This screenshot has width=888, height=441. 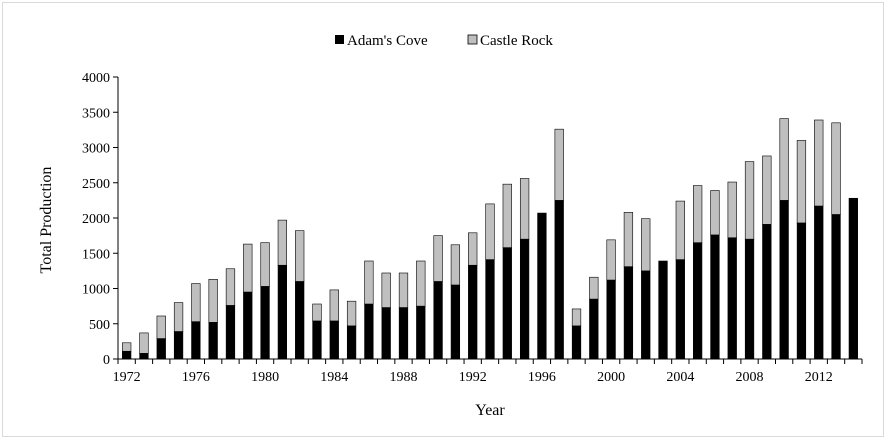 What do you see at coordinates (836, 168) in the screenshot?
I see `bar-castle-rock-2013` at bounding box center [836, 168].